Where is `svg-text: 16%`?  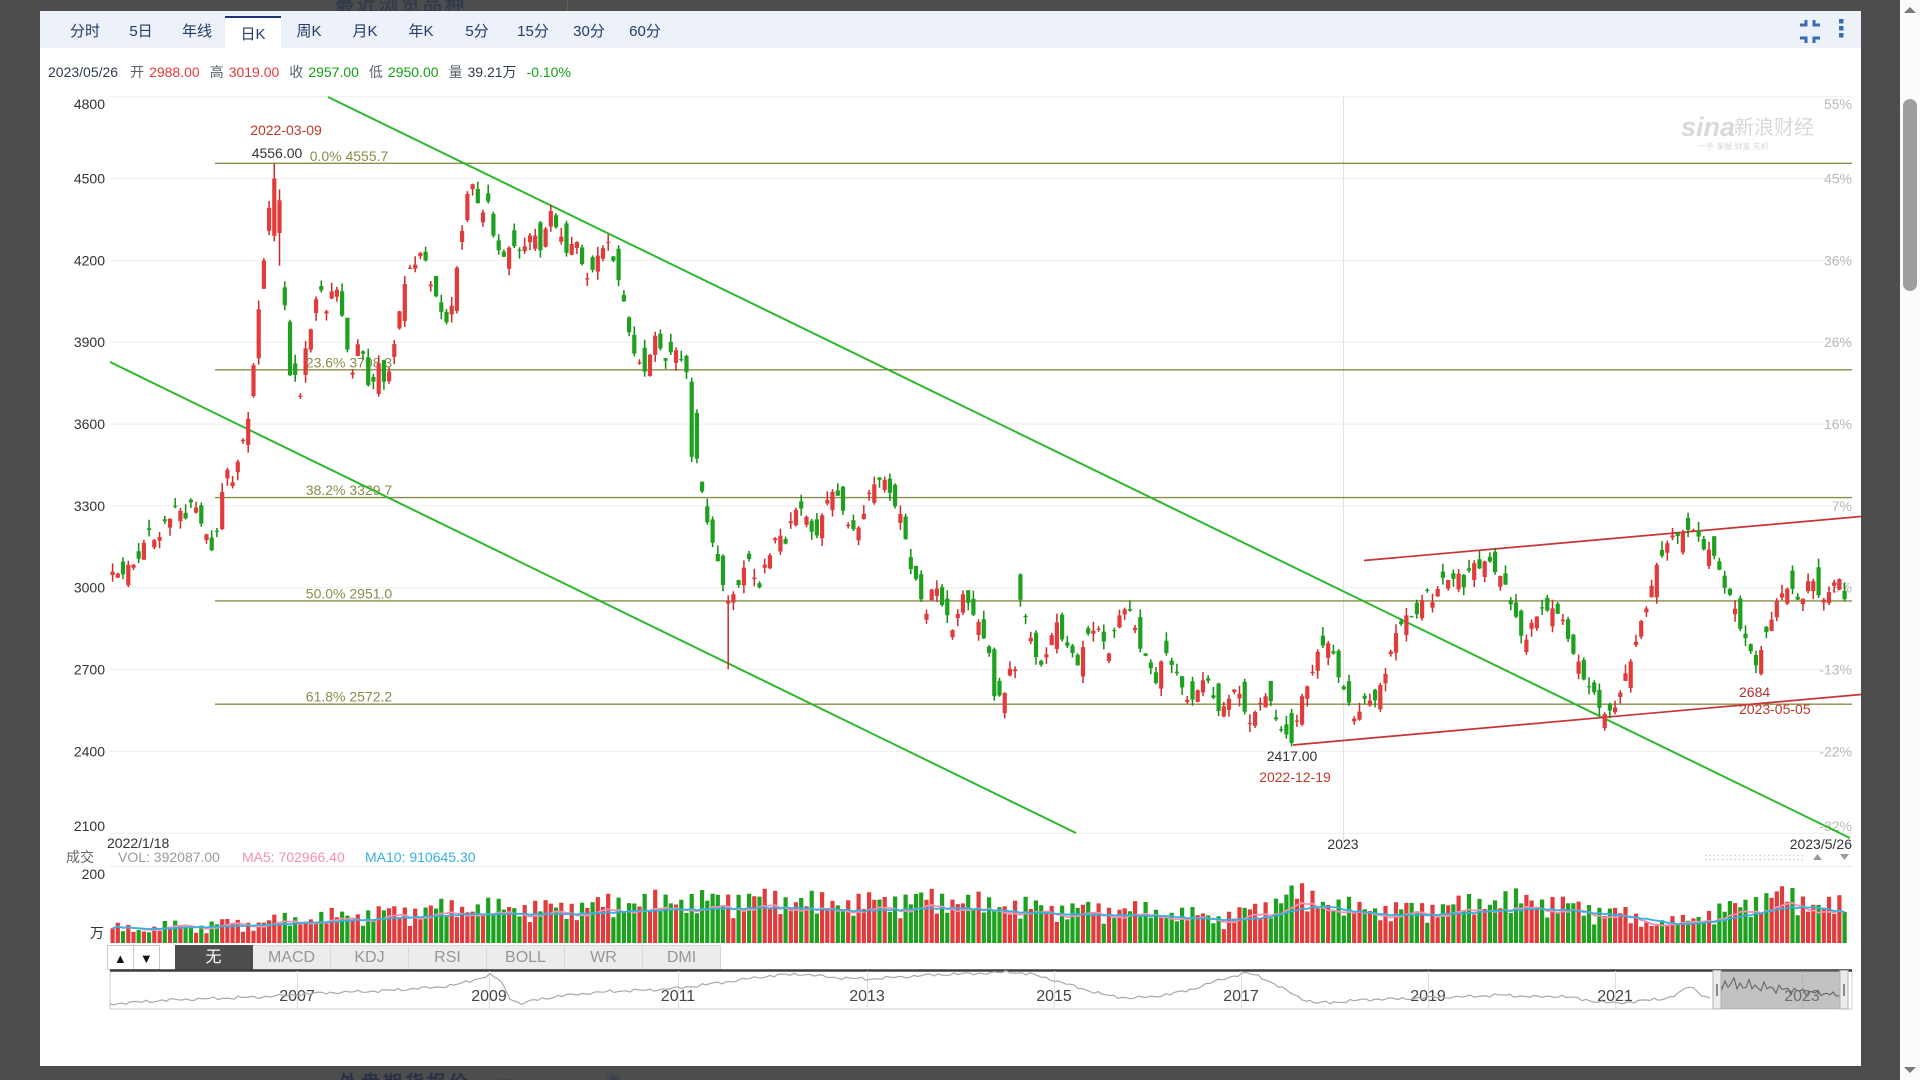
svg-text: 16% is located at coordinates (1838, 424).